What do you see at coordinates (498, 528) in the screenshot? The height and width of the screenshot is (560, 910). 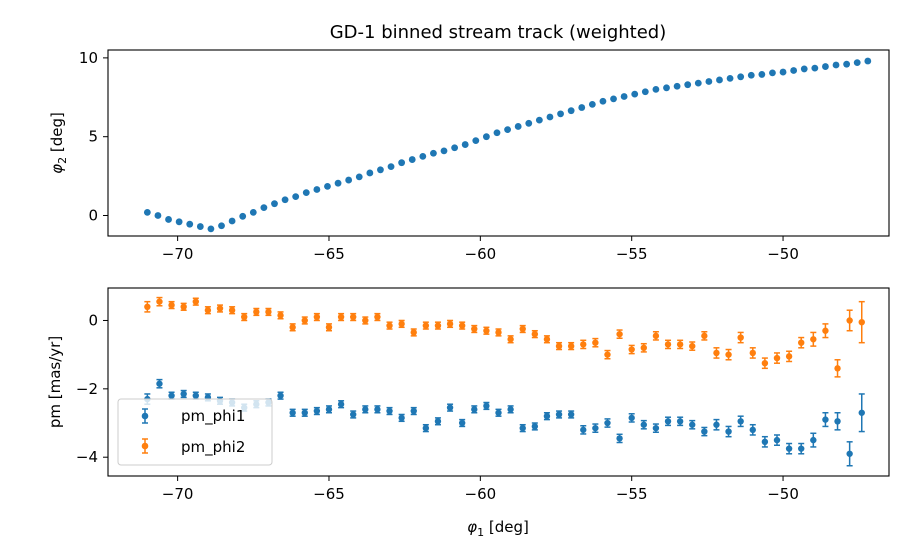 I see `bottom-x-axis-label: φ1 [deg]` at bounding box center [498, 528].